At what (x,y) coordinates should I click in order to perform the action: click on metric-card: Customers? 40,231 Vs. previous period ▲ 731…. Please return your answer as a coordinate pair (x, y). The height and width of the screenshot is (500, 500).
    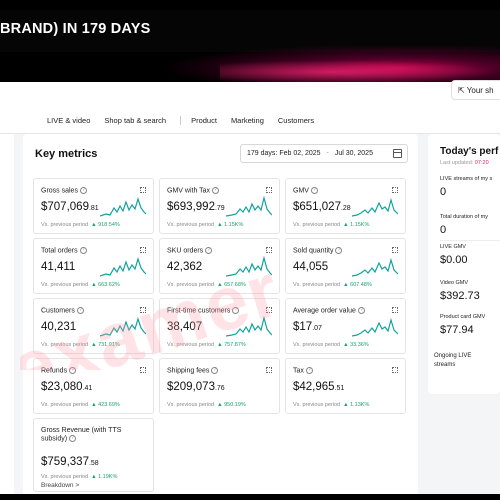
    Looking at the image, I should click on (93, 326).